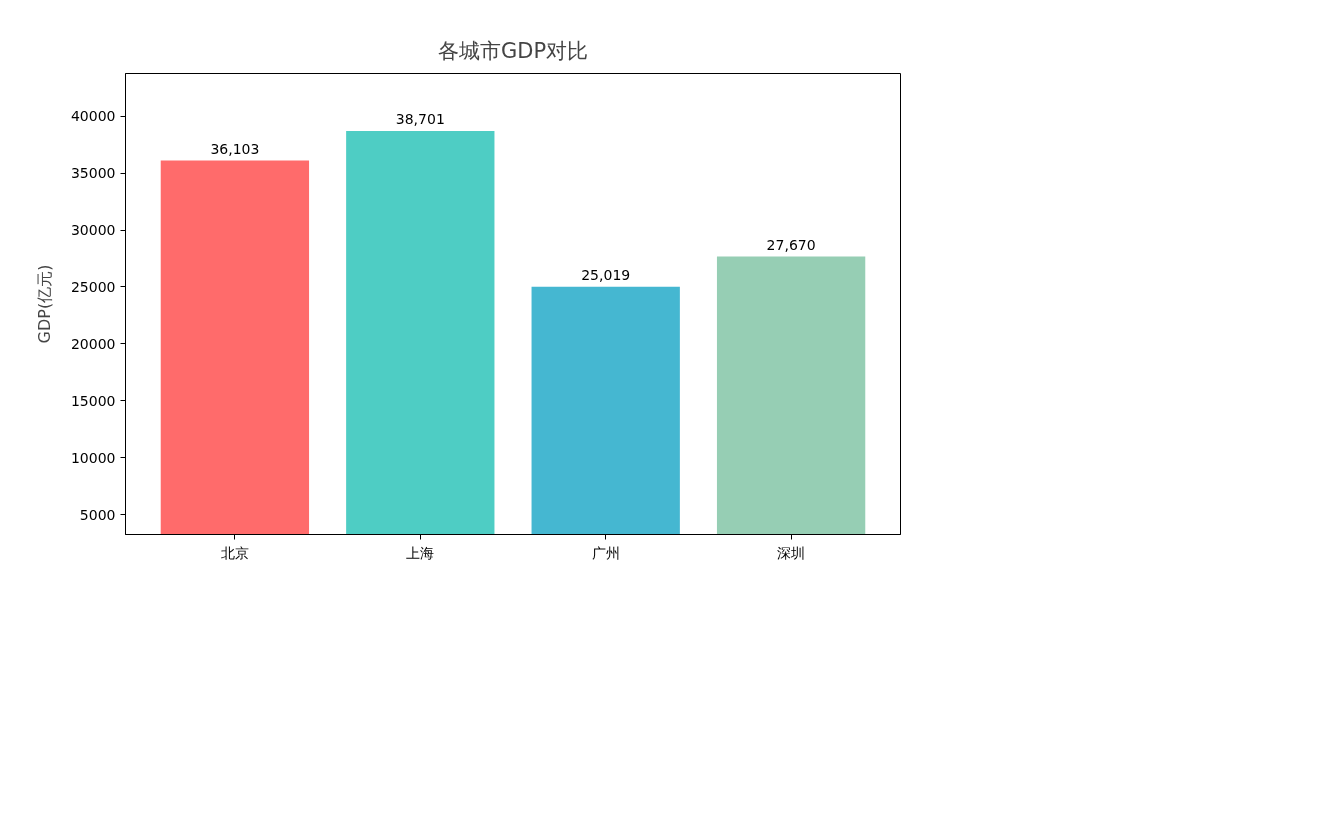 Image resolution: width=1325 pixels, height=818 pixels. Describe the element at coordinates (513, 50) in the screenshot. I see `chart-title: 各城市GDP对比` at that location.